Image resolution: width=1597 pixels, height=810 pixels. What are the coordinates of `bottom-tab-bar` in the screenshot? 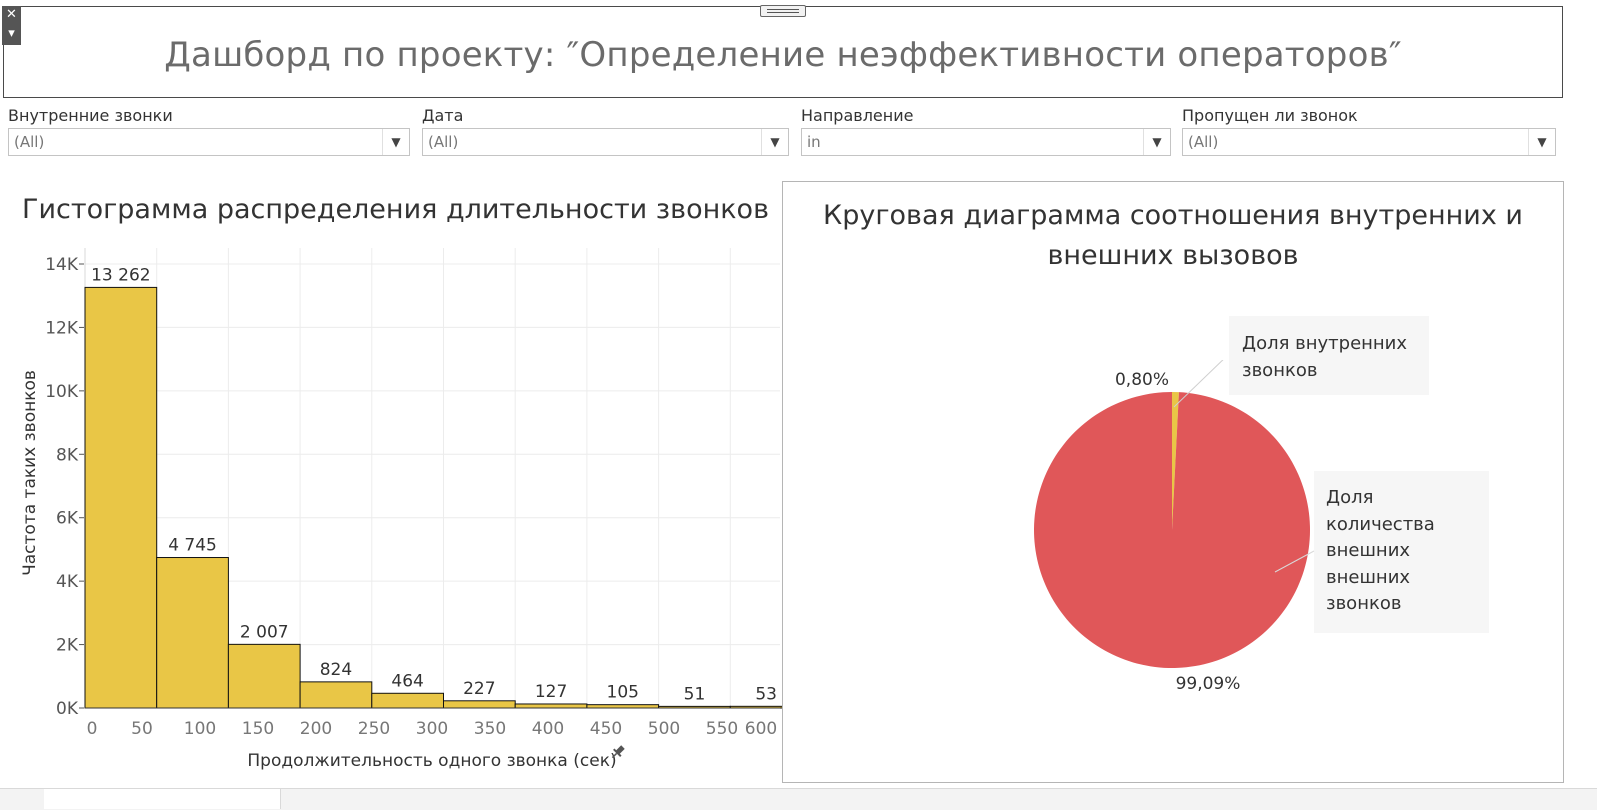 It's located at (798, 799).